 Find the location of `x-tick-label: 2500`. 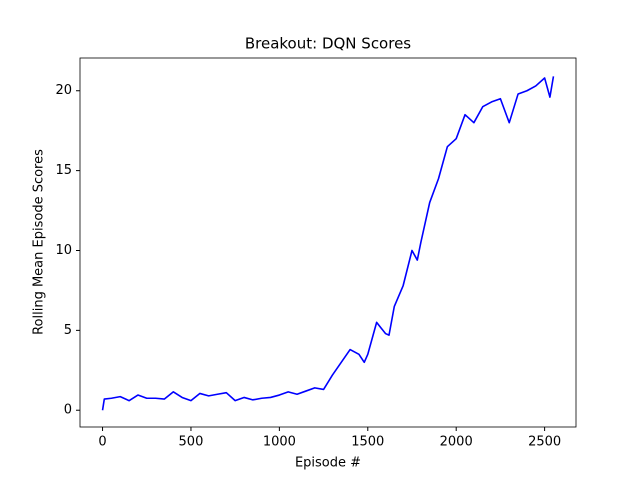

x-tick-label: 2500 is located at coordinates (544, 442).